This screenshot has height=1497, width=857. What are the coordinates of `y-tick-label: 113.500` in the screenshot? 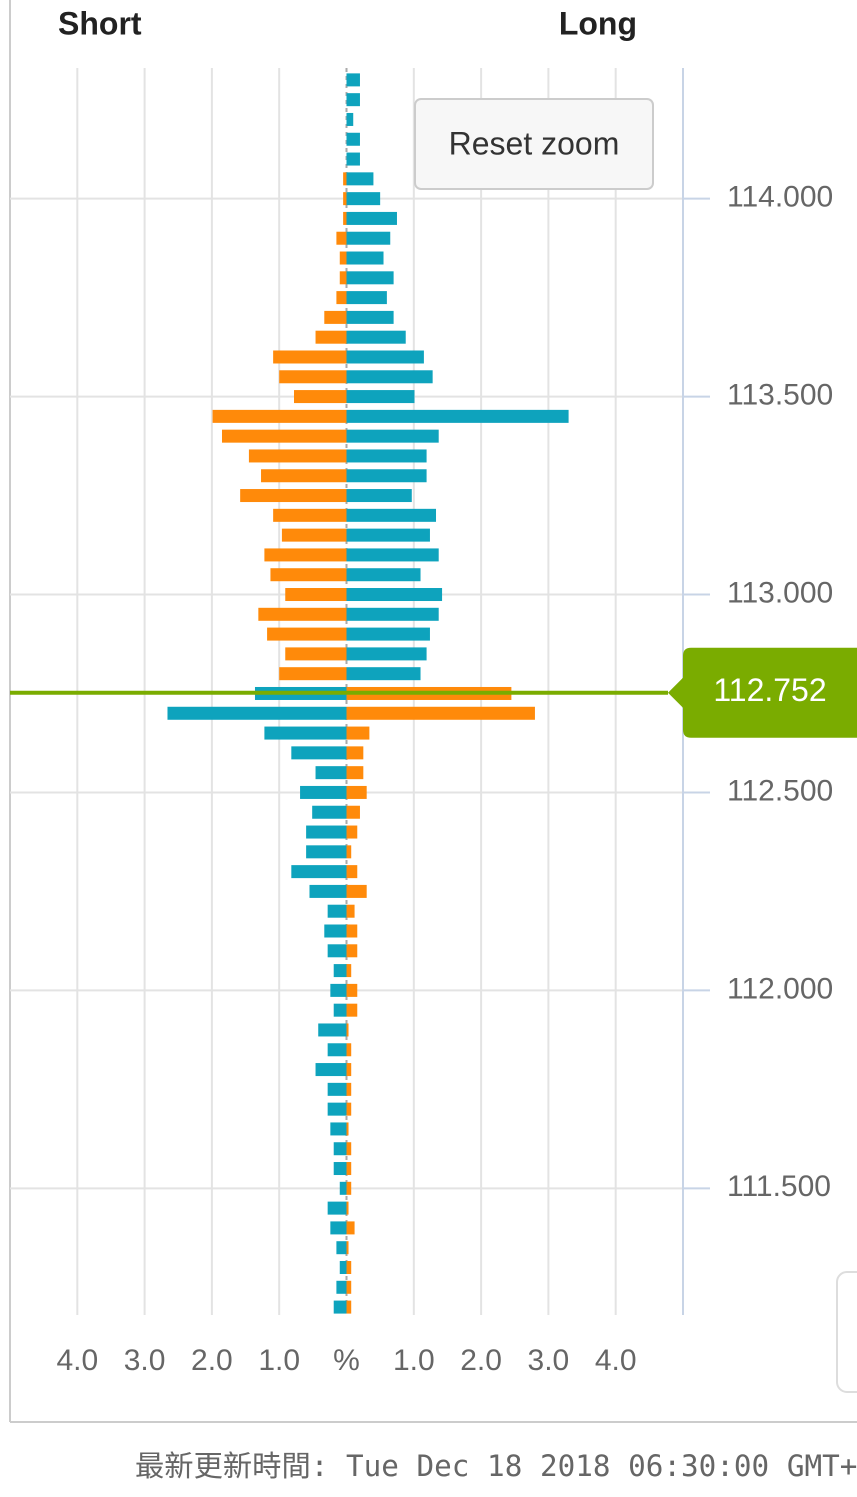 It's located at (780, 394).